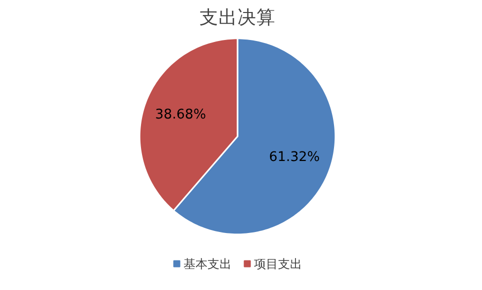  Describe the element at coordinates (238, 18) in the screenshot. I see `chart-title: 支出决算` at that location.